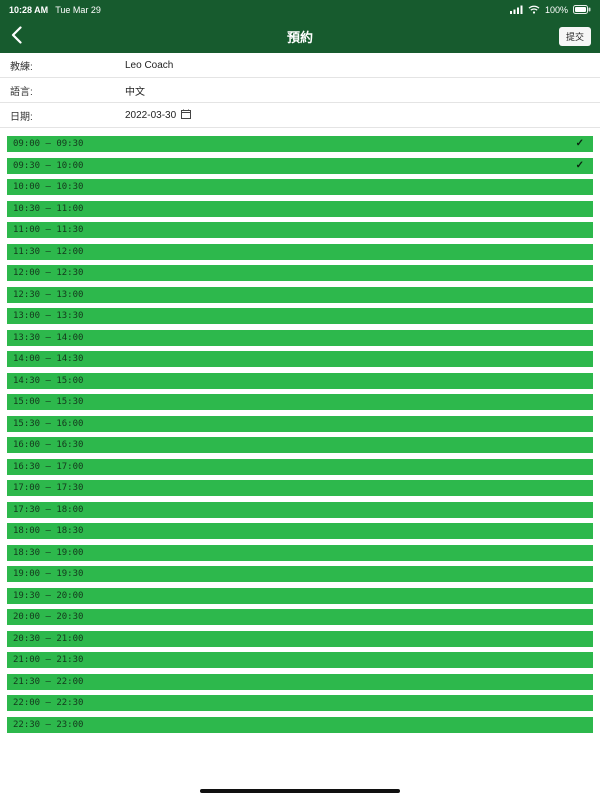 The width and height of the screenshot is (600, 800). Describe the element at coordinates (300, 10) in the screenshot. I see `status-bar: 10:28 AM Tue Mar 29 100%` at that location.